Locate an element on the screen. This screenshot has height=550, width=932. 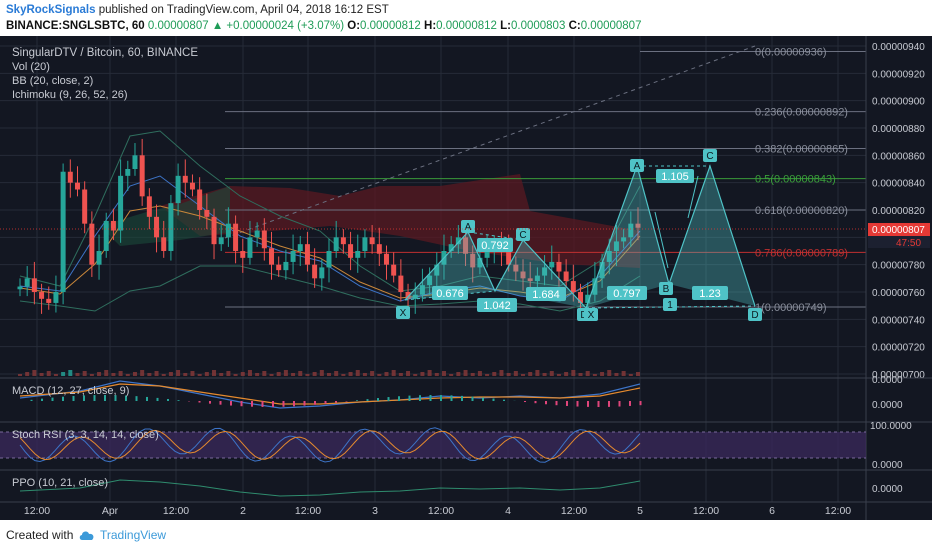
p2-ratio-3: 1.23 is located at coordinates (709, 294).